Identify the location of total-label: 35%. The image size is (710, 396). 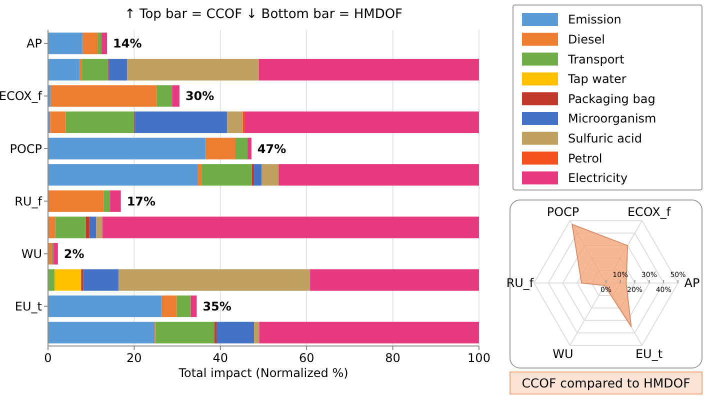
(217, 307).